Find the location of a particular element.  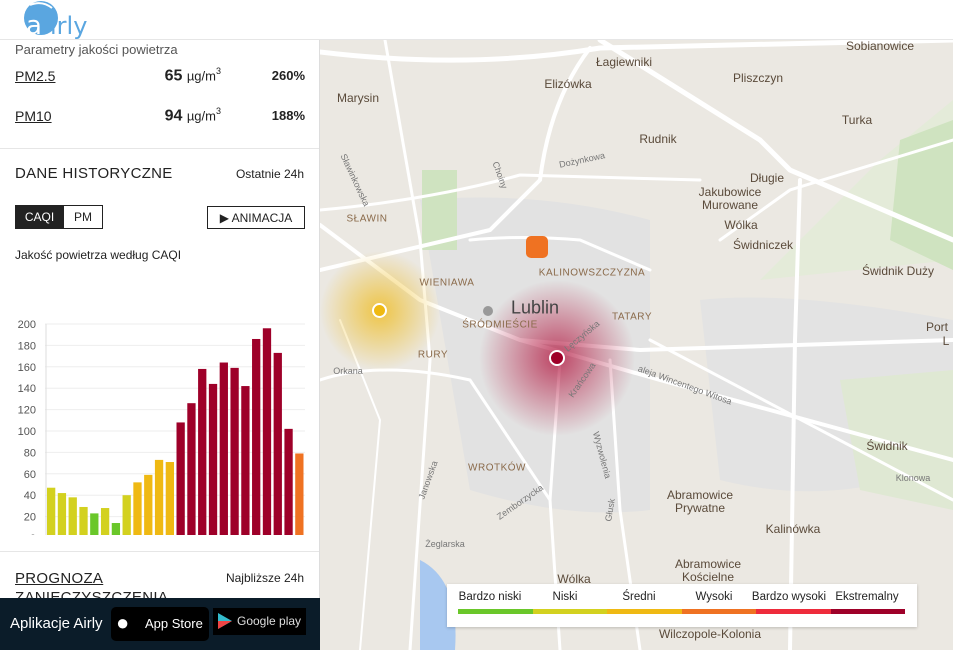

district-label: WROTKÓW is located at coordinates (497, 468).